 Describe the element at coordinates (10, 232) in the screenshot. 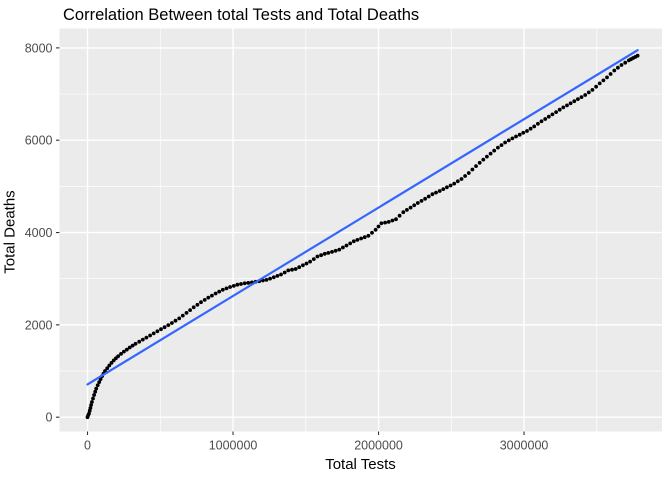

I see `y-axis-title: Total Deaths` at that location.